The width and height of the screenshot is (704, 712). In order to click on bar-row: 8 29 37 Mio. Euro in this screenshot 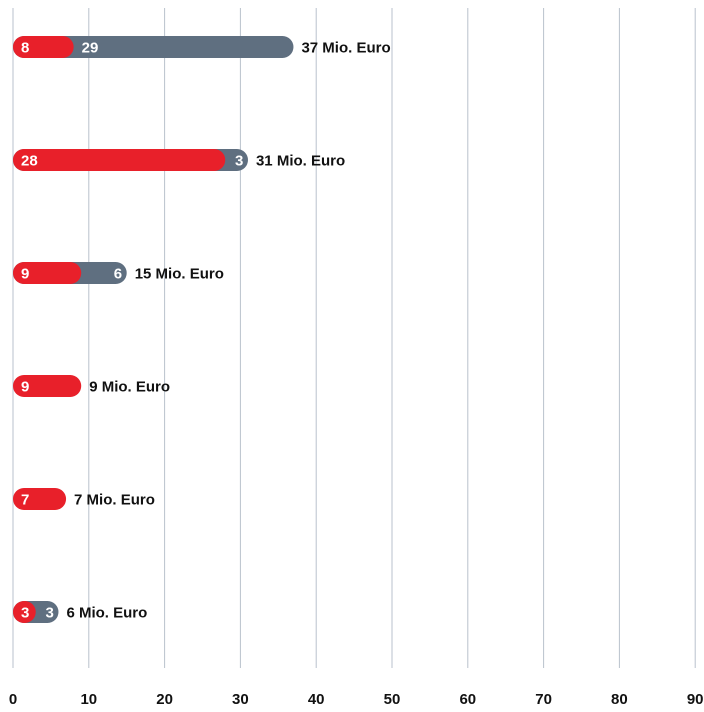, I will do `click(202, 47)`.